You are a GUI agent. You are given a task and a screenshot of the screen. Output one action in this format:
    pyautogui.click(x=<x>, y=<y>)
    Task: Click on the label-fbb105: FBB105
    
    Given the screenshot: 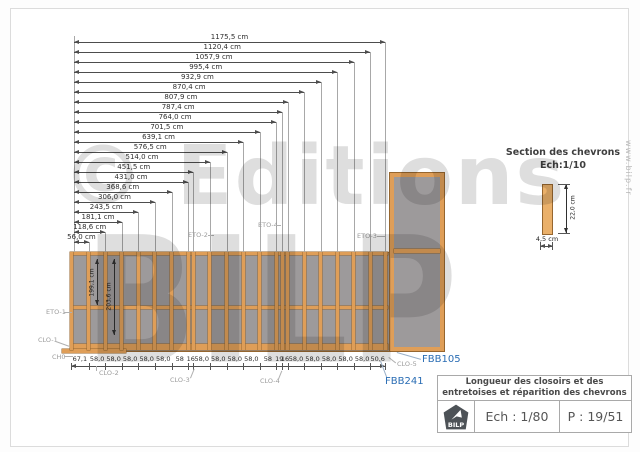 What is the action you would take?
    pyautogui.click(x=441, y=359)
    